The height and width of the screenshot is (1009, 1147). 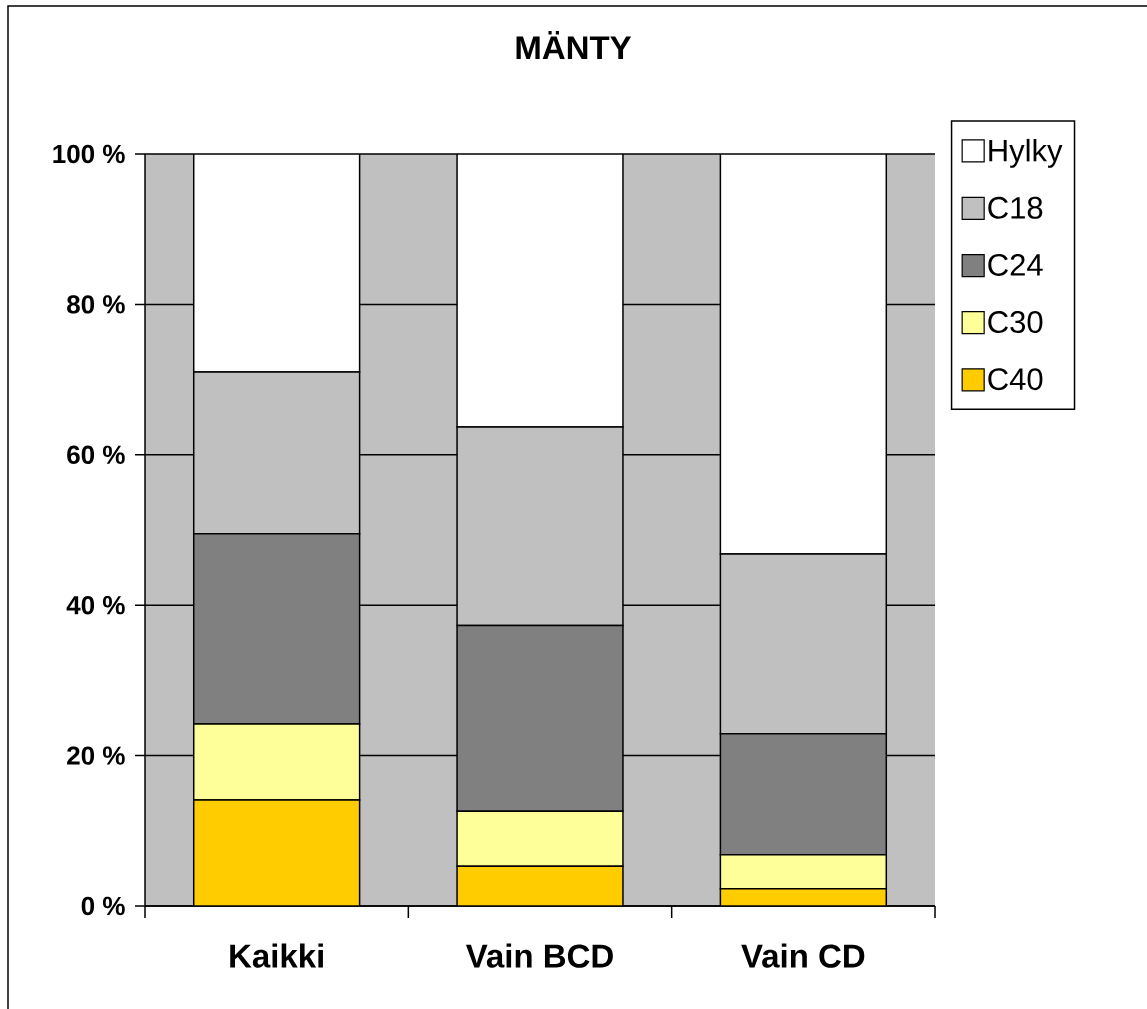 I want to click on x-tick-label: Kaikki, so click(x=276, y=955).